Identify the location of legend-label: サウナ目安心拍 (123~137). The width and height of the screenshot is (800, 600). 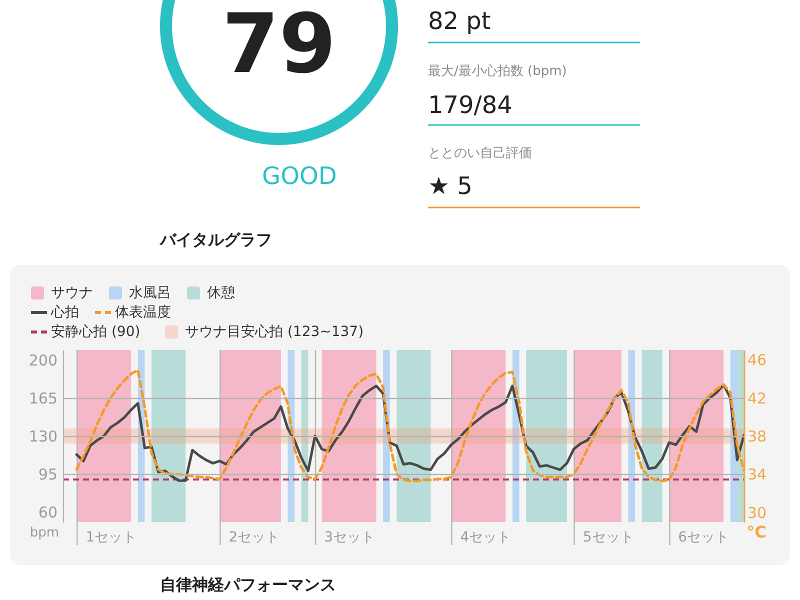
(274, 332).